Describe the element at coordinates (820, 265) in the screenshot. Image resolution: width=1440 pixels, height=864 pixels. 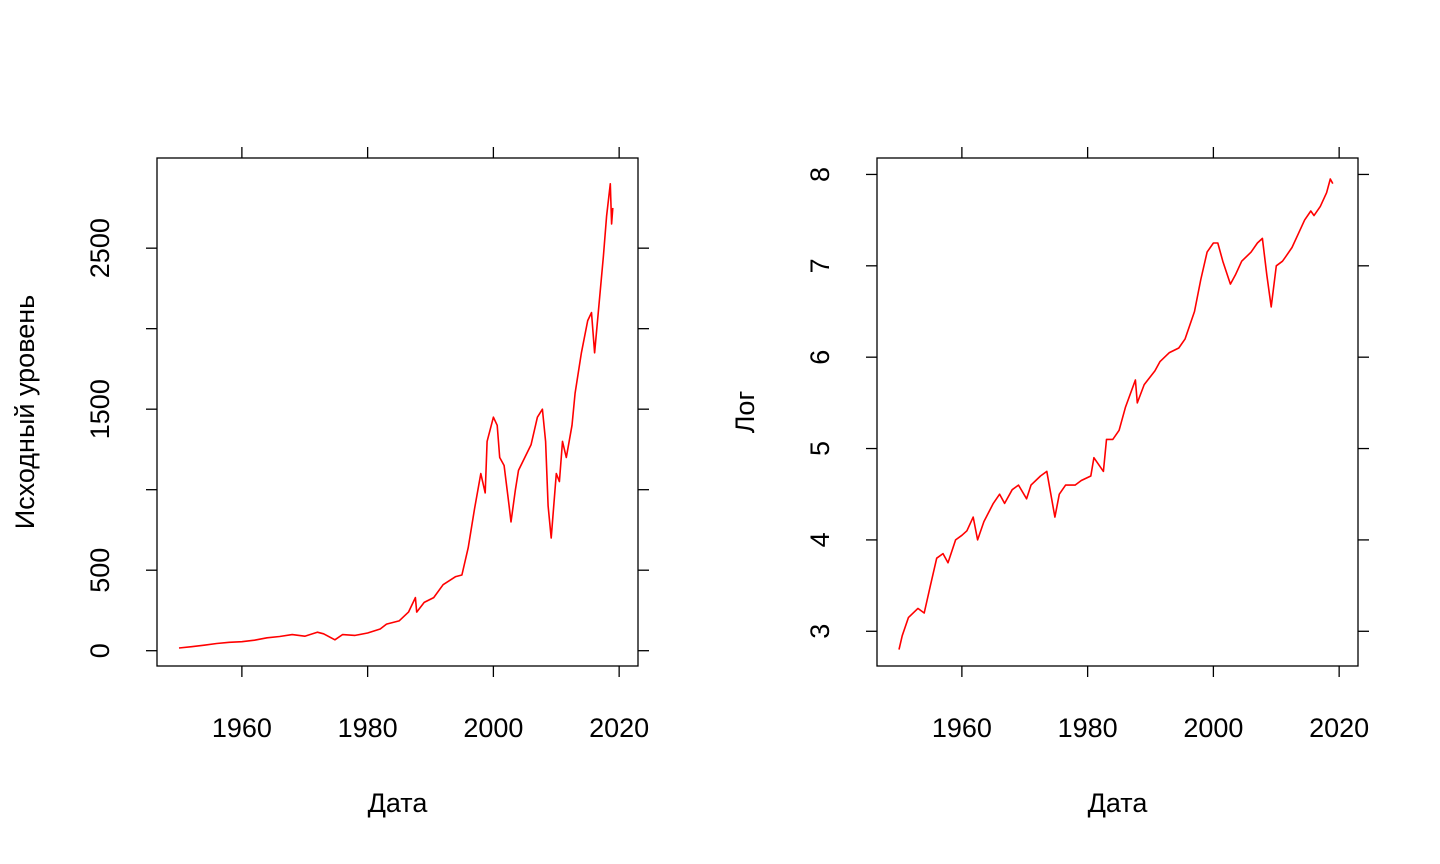
I see `y-tick-label: 7` at that location.